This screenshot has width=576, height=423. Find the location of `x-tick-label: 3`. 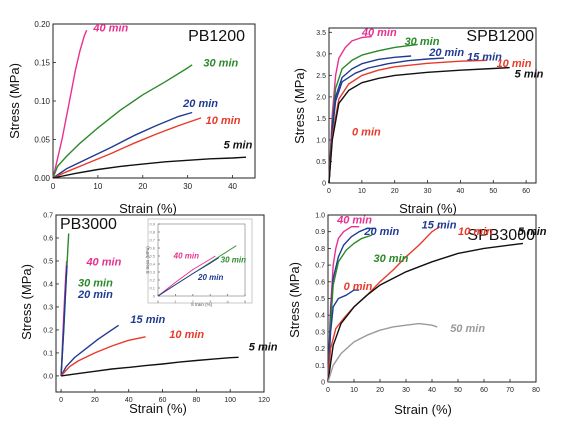

x-tick-label: 3 is located at coordinates (210, 301).